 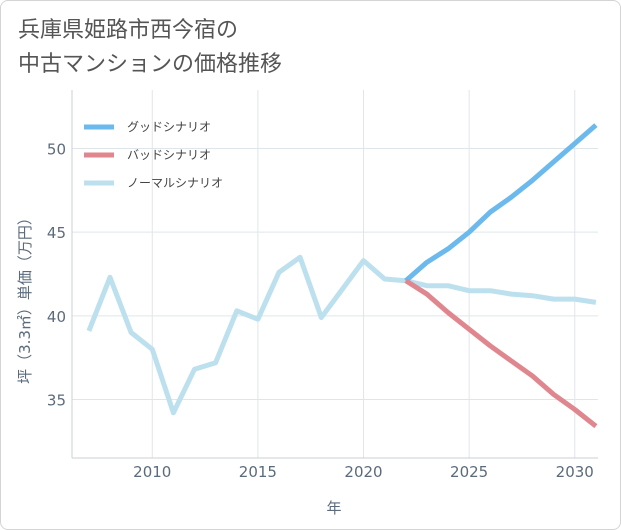 What do you see at coordinates (501, 203) in the screenshot?
I see `good-scenario-line` at bounding box center [501, 203].